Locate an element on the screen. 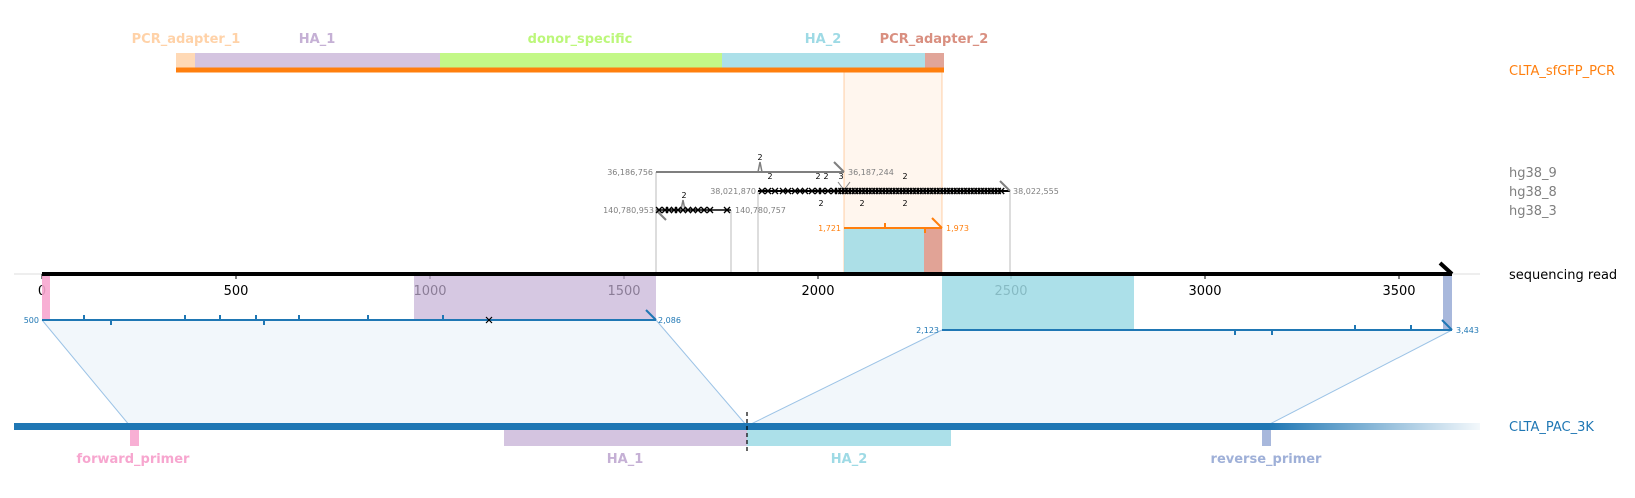 The width and height of the screenshot is (1635, 498). pac2-arrowhead is located at coordinates (1447, 325).